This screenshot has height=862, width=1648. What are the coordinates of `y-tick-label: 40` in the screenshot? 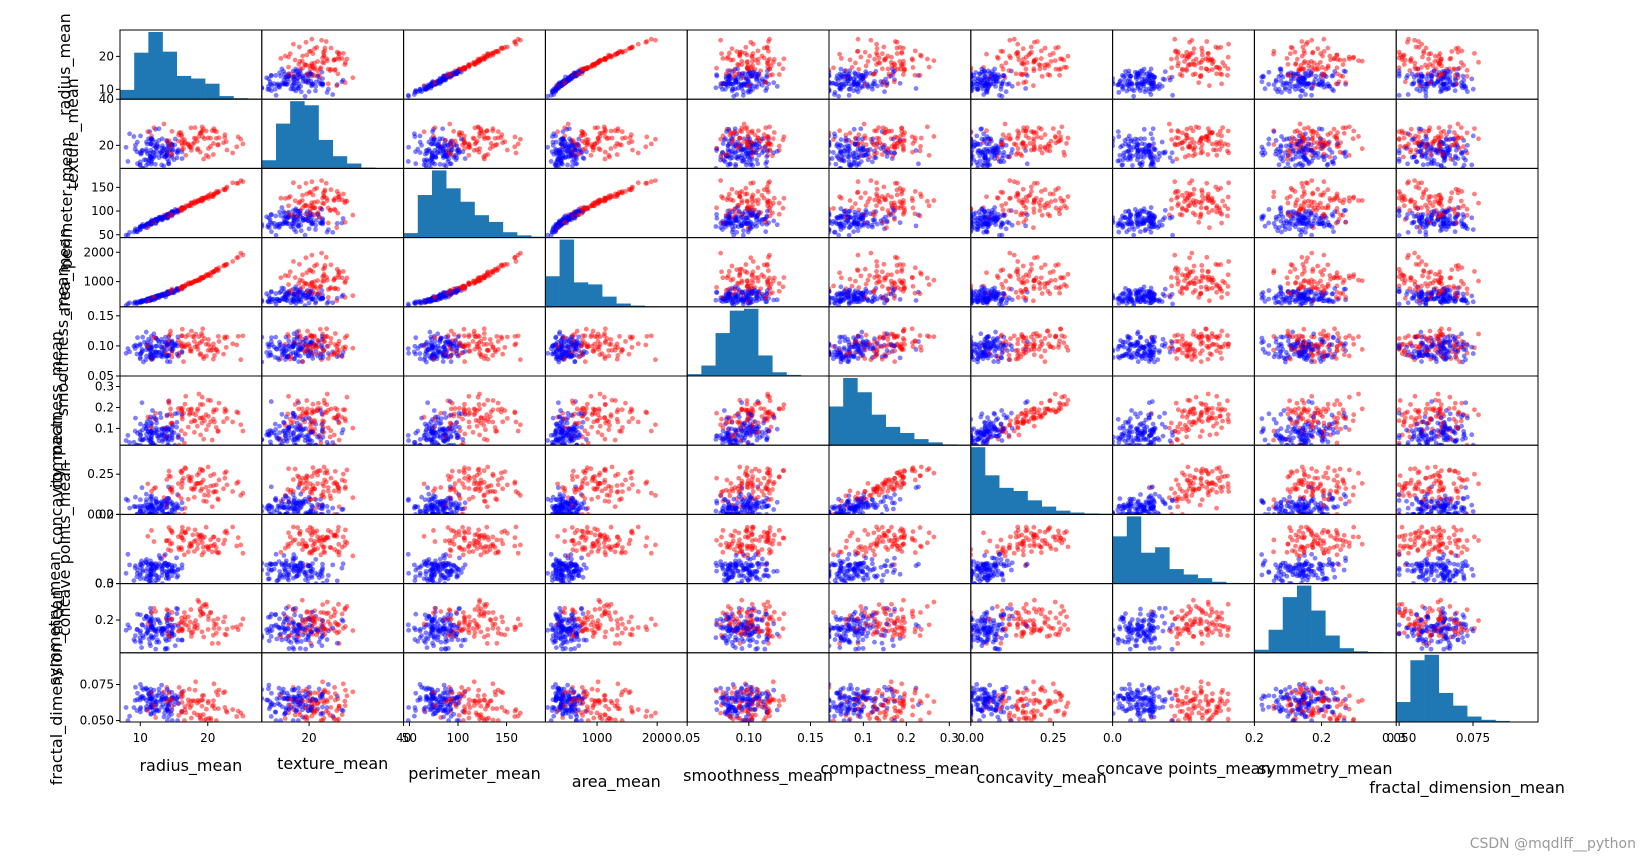 It's located at (106, 99).